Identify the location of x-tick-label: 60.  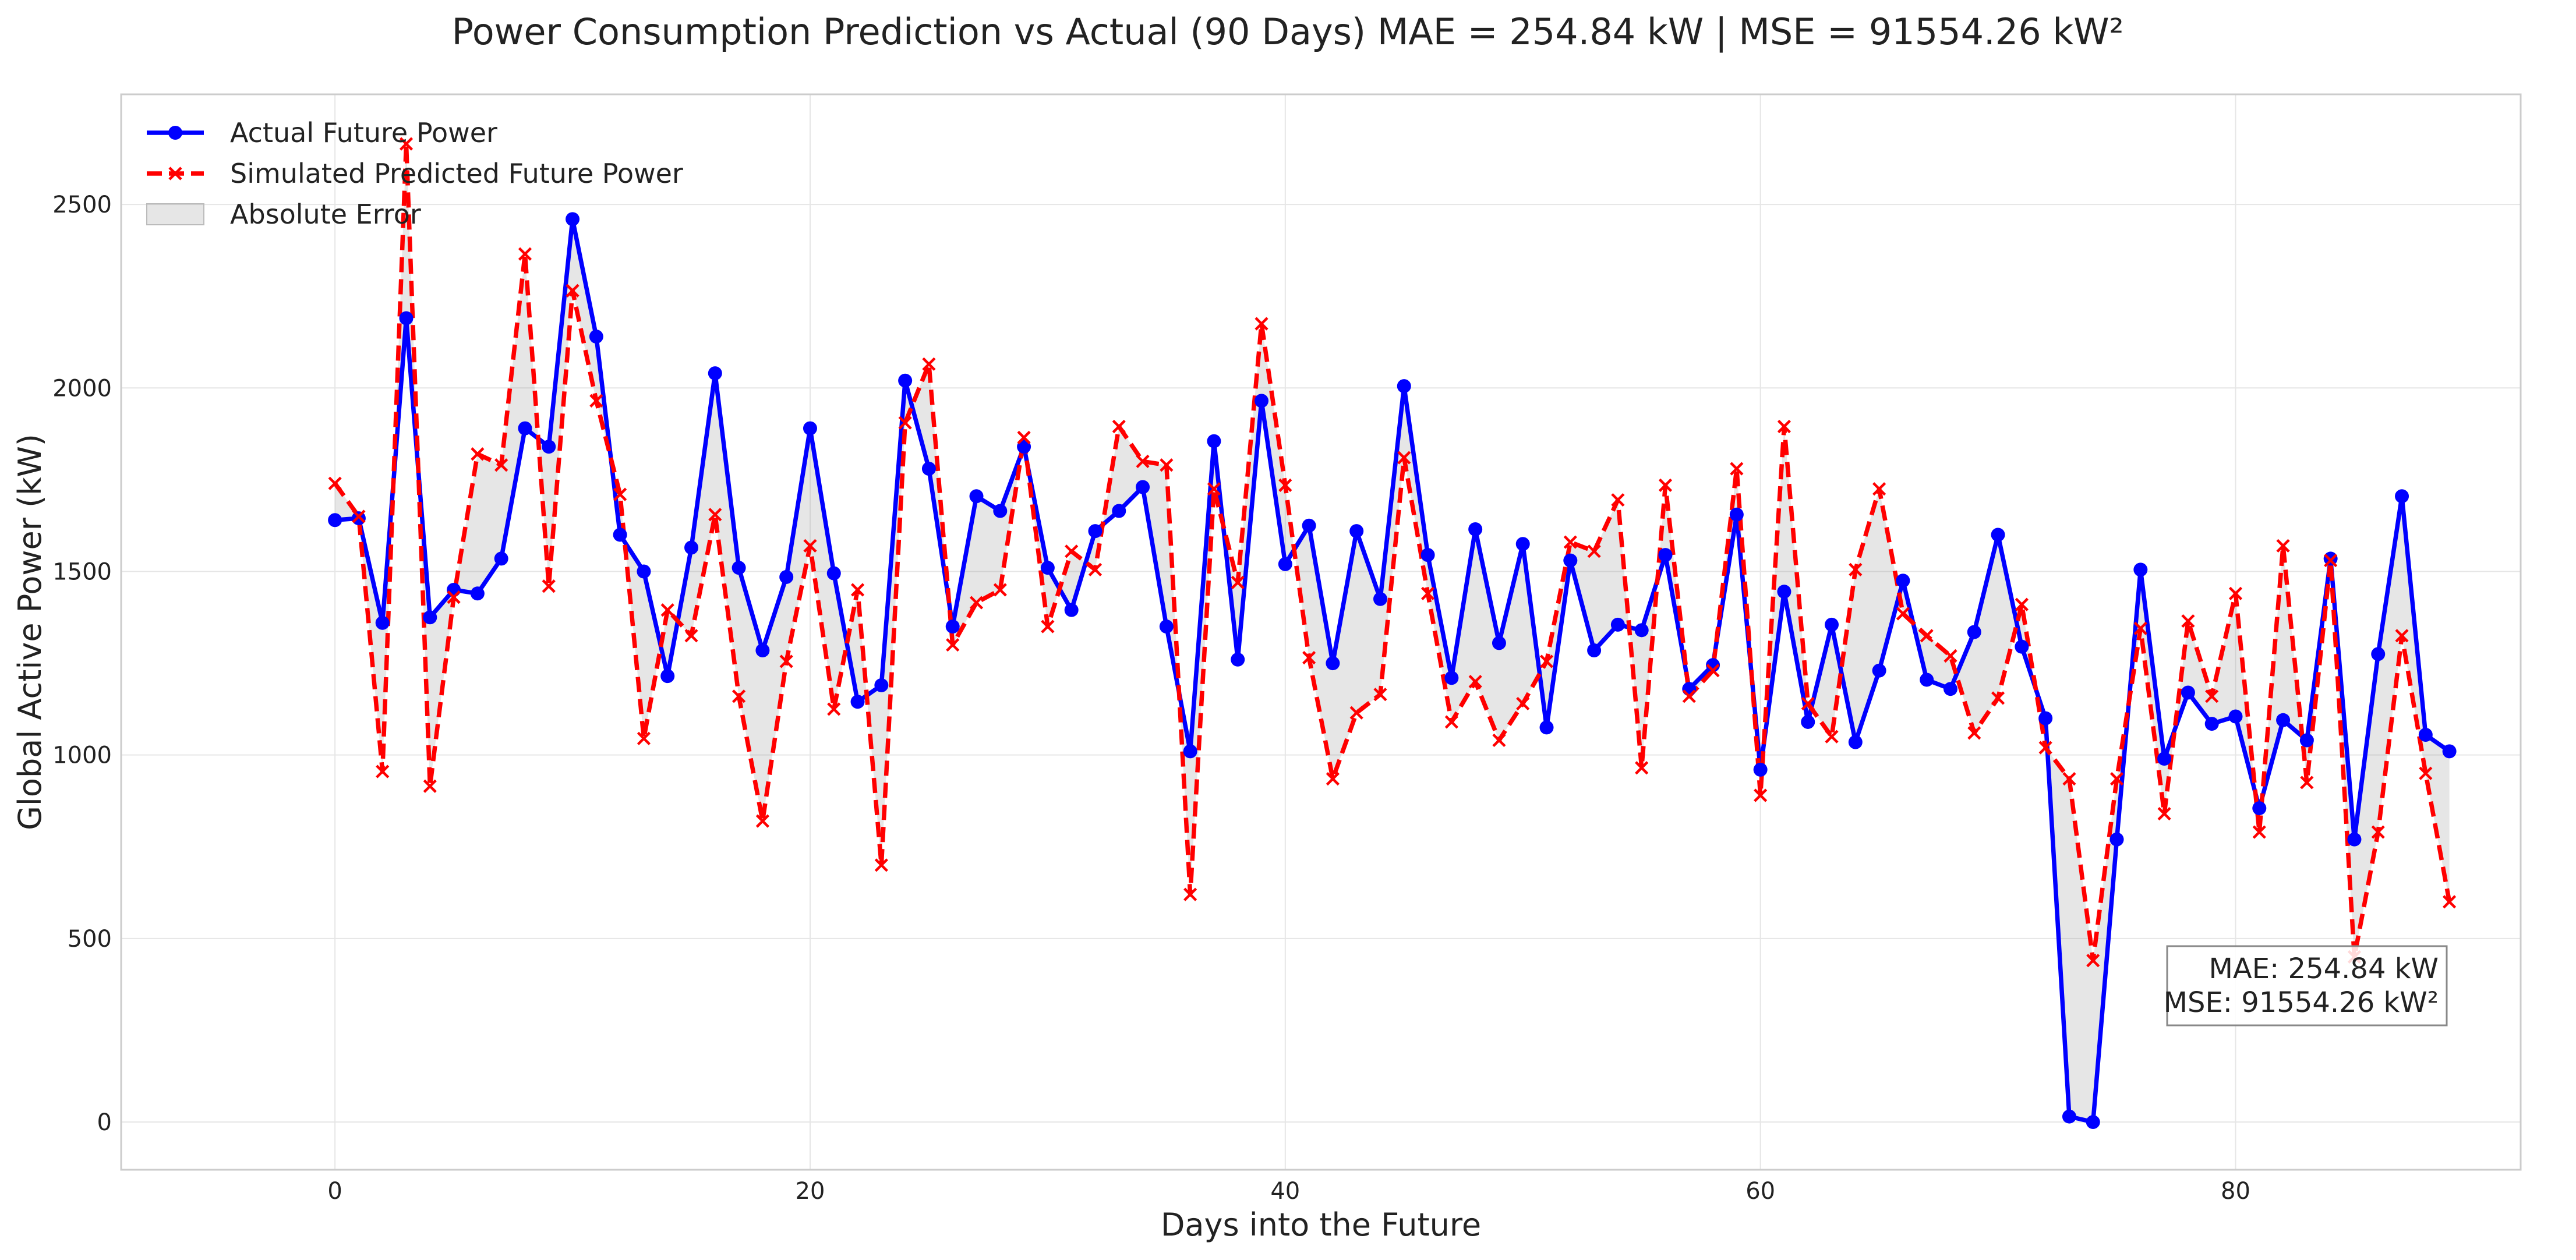
(1760, 1191).